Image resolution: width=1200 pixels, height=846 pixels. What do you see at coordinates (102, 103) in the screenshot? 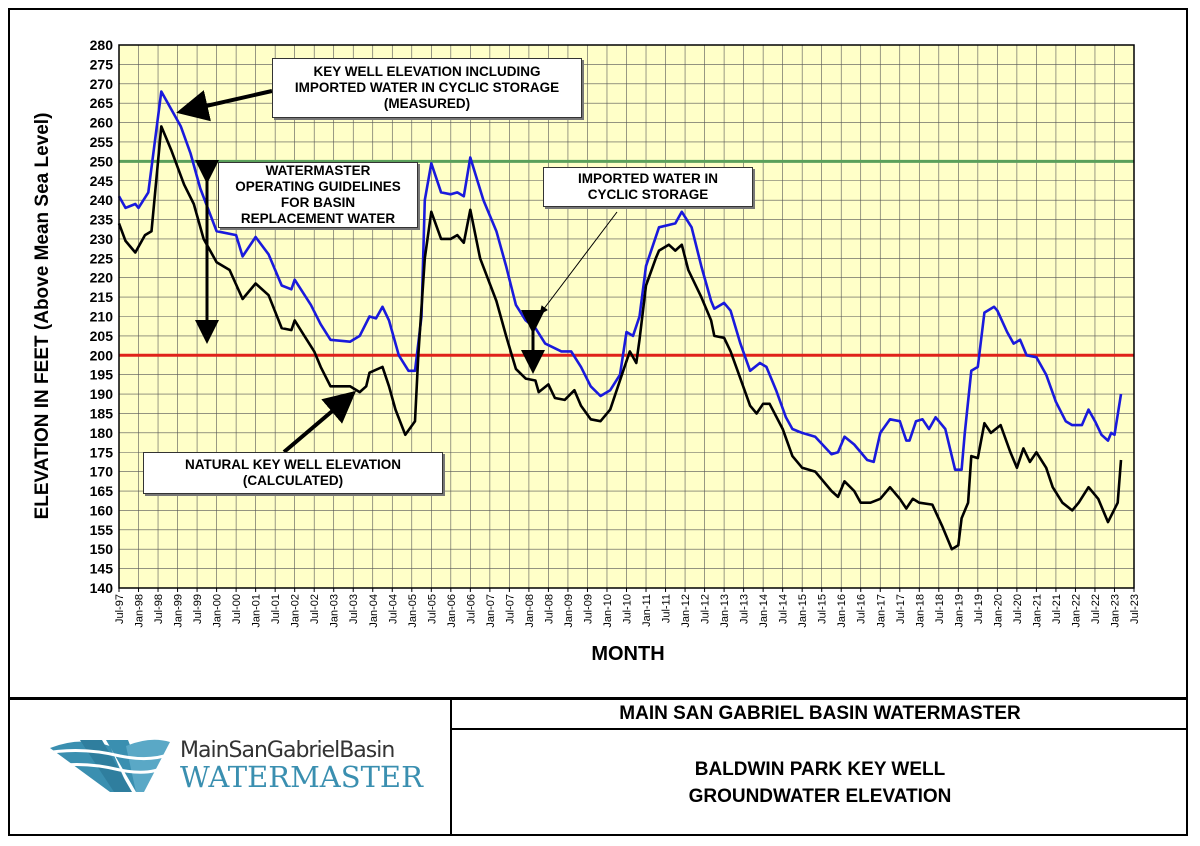
I see `y-tick-label: 265` at bounding box center [102, 103].